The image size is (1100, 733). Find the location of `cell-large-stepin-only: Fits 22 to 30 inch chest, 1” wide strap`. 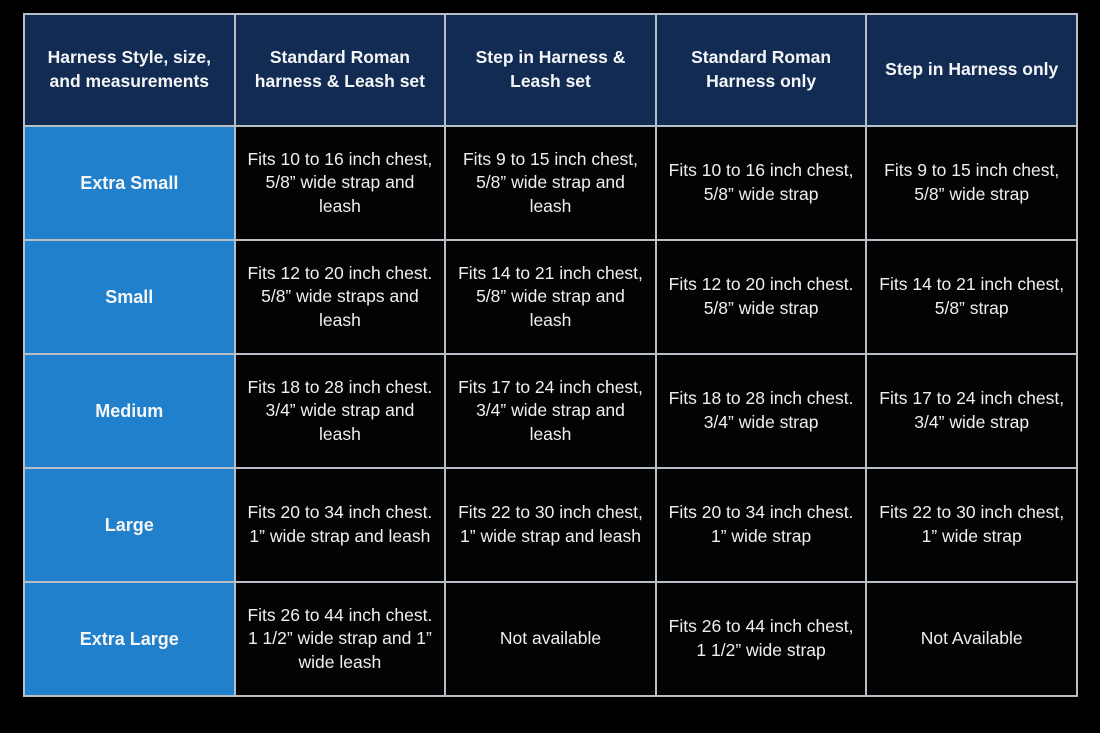

cell-large-stepin-only: Fits 22 to 30 inch chest, 1” wide strap is located at coordinates (971, 525).